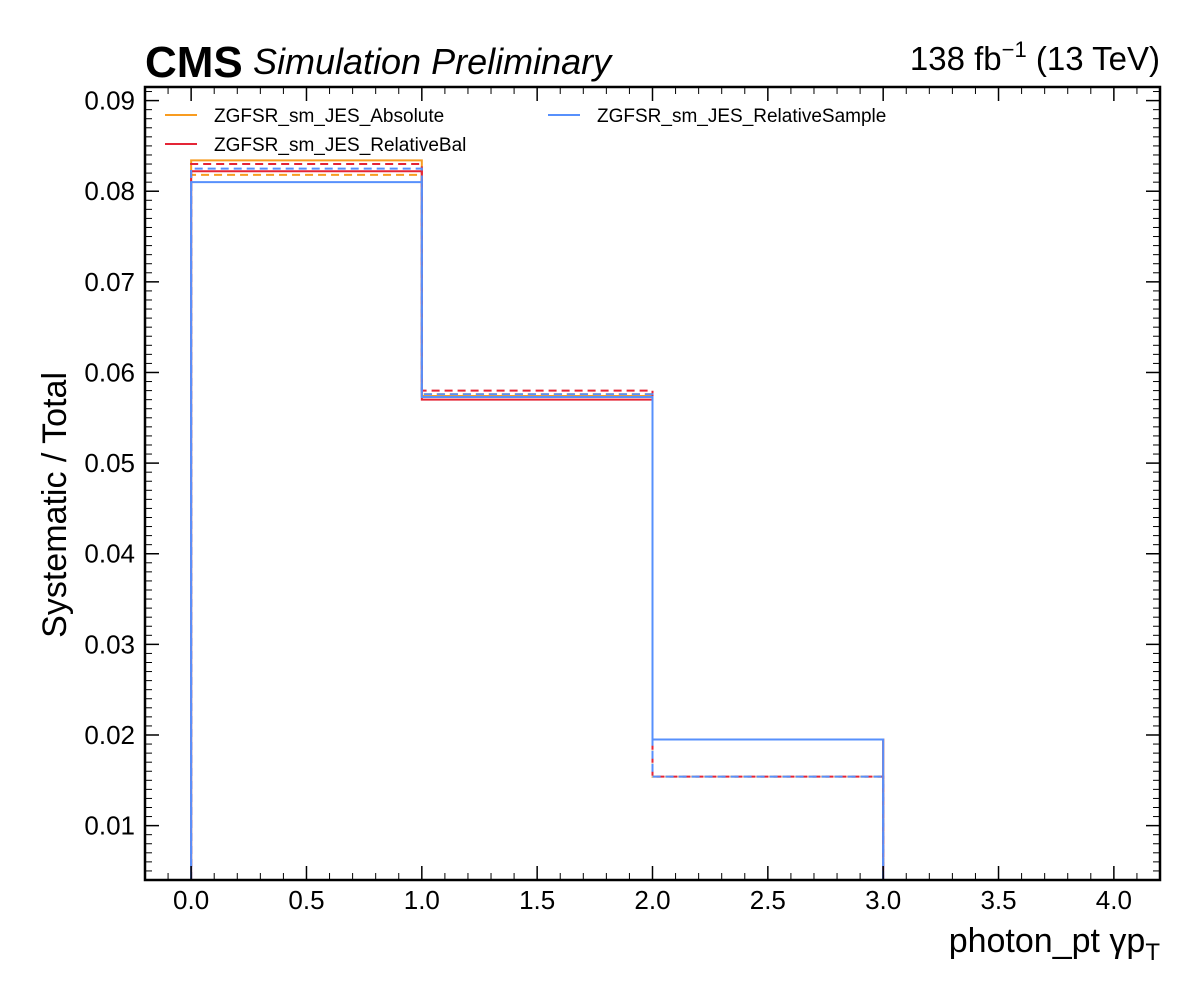 The image size is (1200, 1000). I want to click on experiment-label: CMS, so click(194, 62).